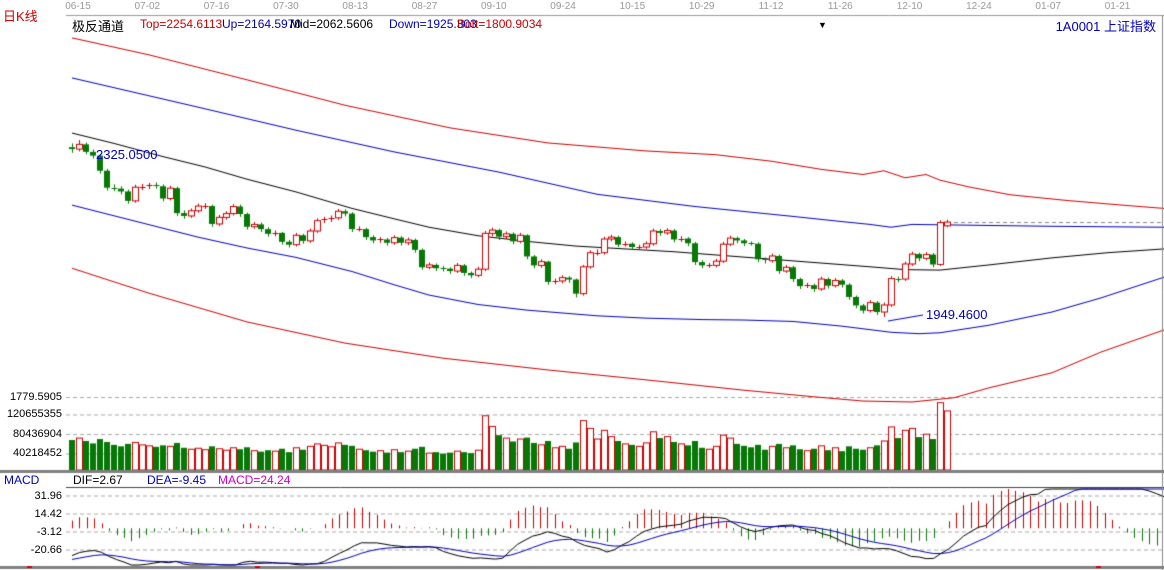  What do you see at coordinates (20, 16) in the screenshot?
I see `chart-type-label: 日K线` at bounding box center [20, 16].